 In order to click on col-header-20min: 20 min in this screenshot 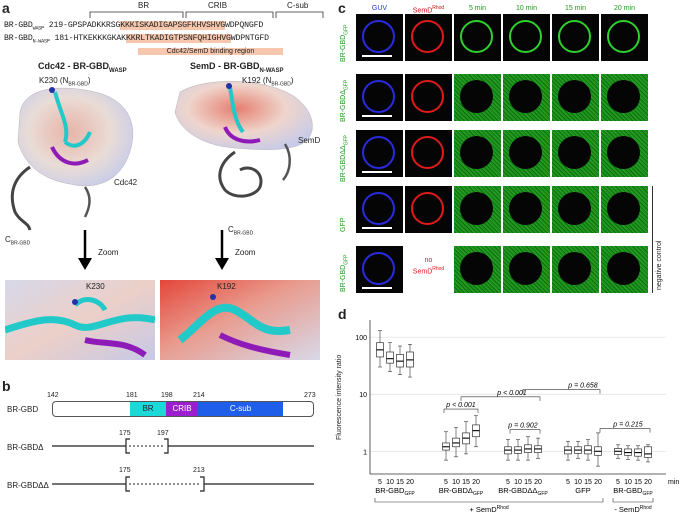, I will do `click(624, 8)`.